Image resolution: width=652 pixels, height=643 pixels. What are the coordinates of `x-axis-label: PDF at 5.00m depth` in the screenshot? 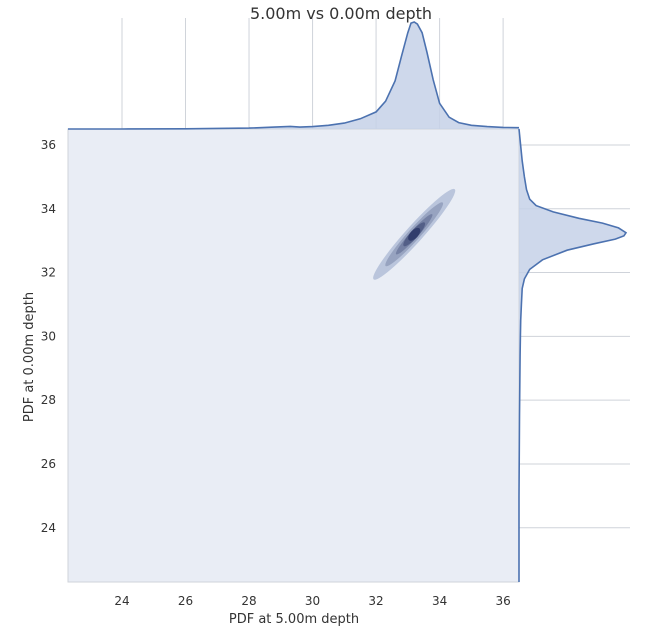 It's located at (294, 619).